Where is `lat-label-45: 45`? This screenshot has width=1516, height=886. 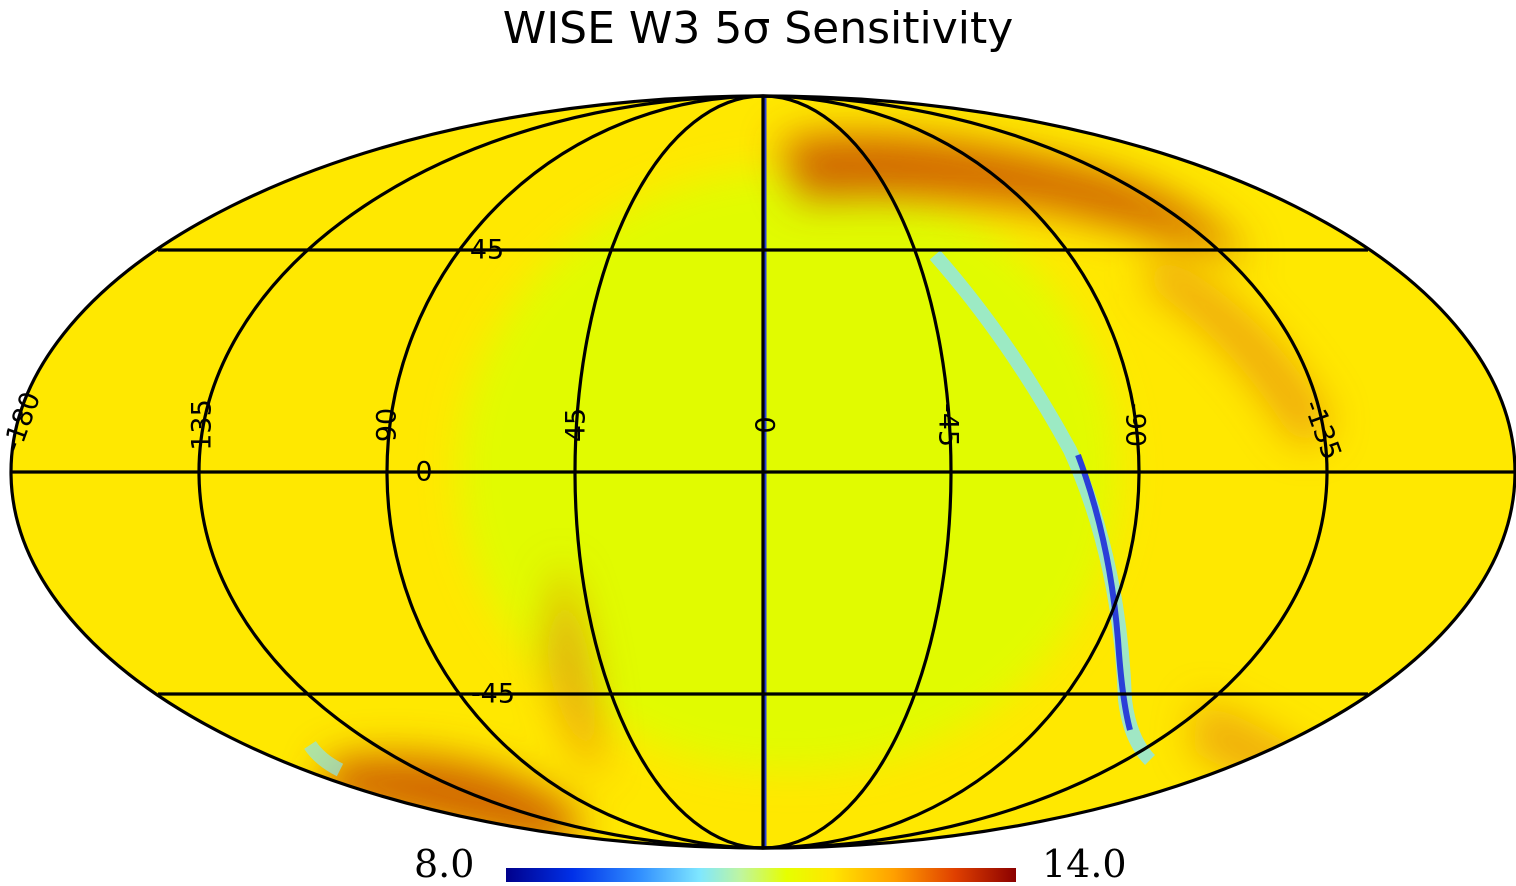 lat-label-45: 45 is located at coordinates (487, 250).